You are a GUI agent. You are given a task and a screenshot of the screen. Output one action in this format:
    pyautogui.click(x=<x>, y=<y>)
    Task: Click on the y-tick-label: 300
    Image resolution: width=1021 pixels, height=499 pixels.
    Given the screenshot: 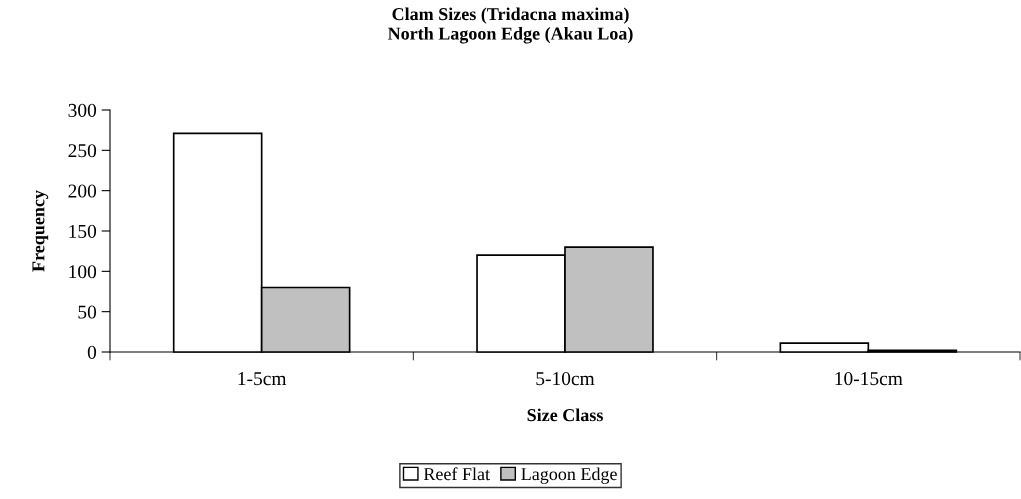 What is the action you would take?
    pyautogui.click(x=82, y=110)
    